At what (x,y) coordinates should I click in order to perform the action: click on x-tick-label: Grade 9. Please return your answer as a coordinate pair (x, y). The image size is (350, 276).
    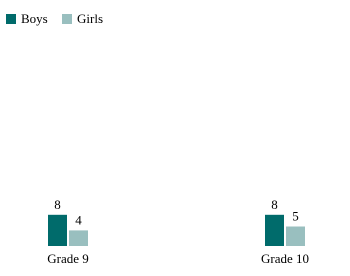
    Looking at the image, I should click on (68, 258).